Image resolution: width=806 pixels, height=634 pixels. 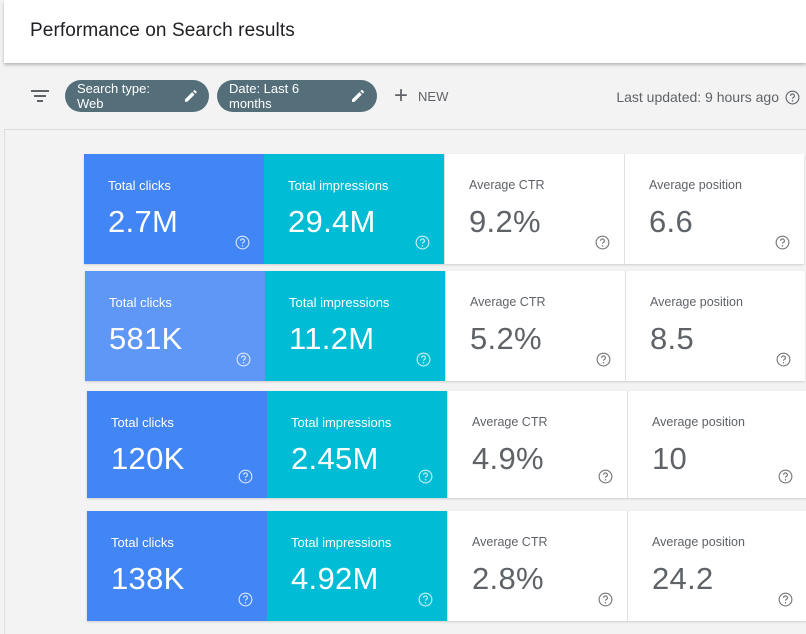 I want to click on divider, so click(x=4, y=349).